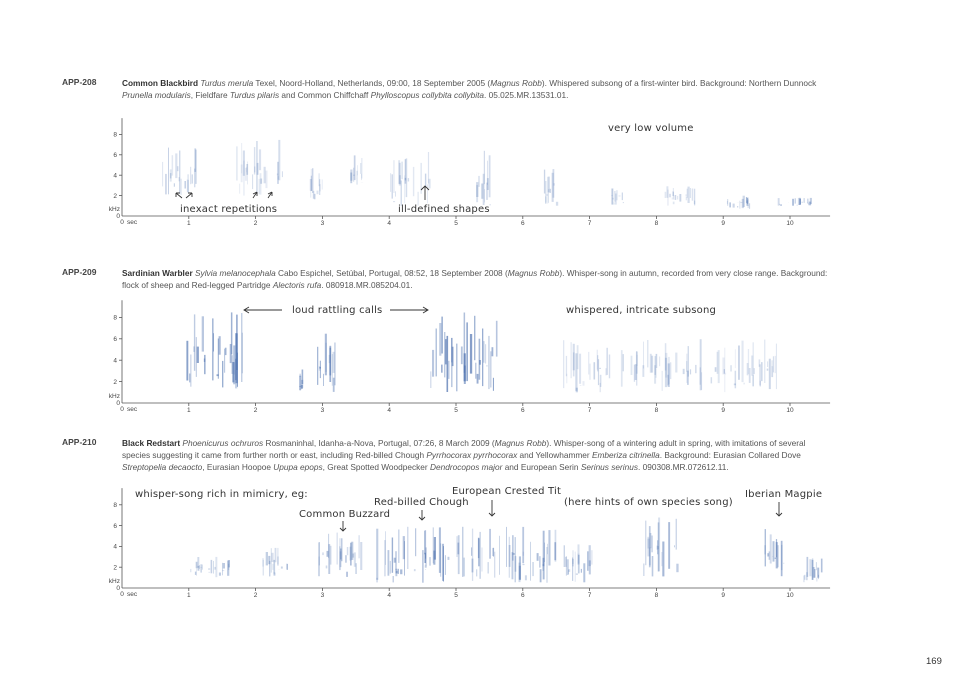 The height and width of the screenshot is (690, 960). What do you see at coordinates (227, 83) in the screenshot?
I see `scientific-name: Turdus merula` at bounding box center [227, 83].